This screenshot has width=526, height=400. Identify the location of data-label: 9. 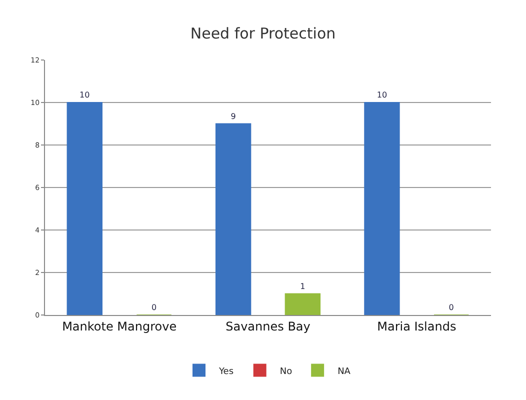
(233, 116).